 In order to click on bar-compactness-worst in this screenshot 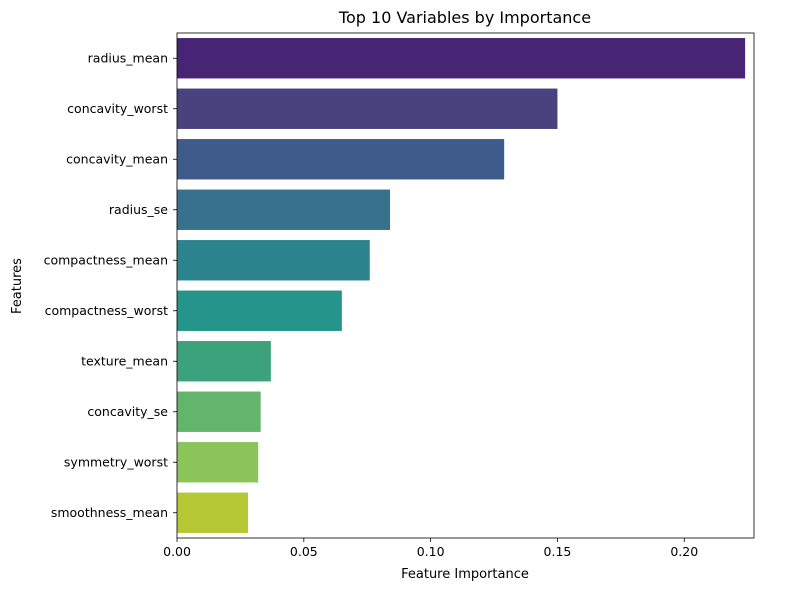, I will do `click(259, 310)`.